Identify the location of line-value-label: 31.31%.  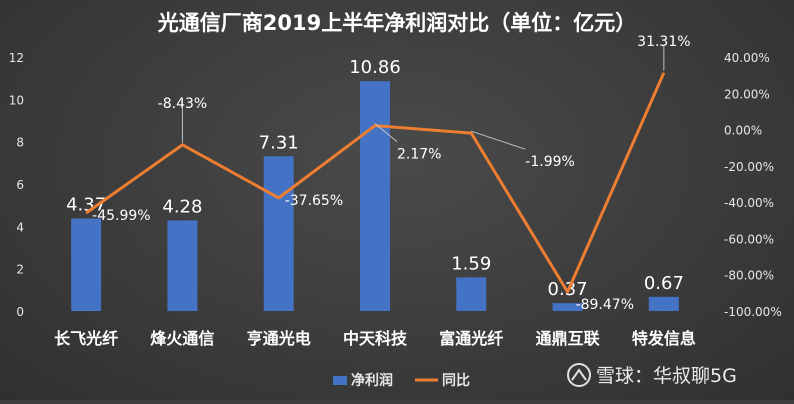
(663, 42).